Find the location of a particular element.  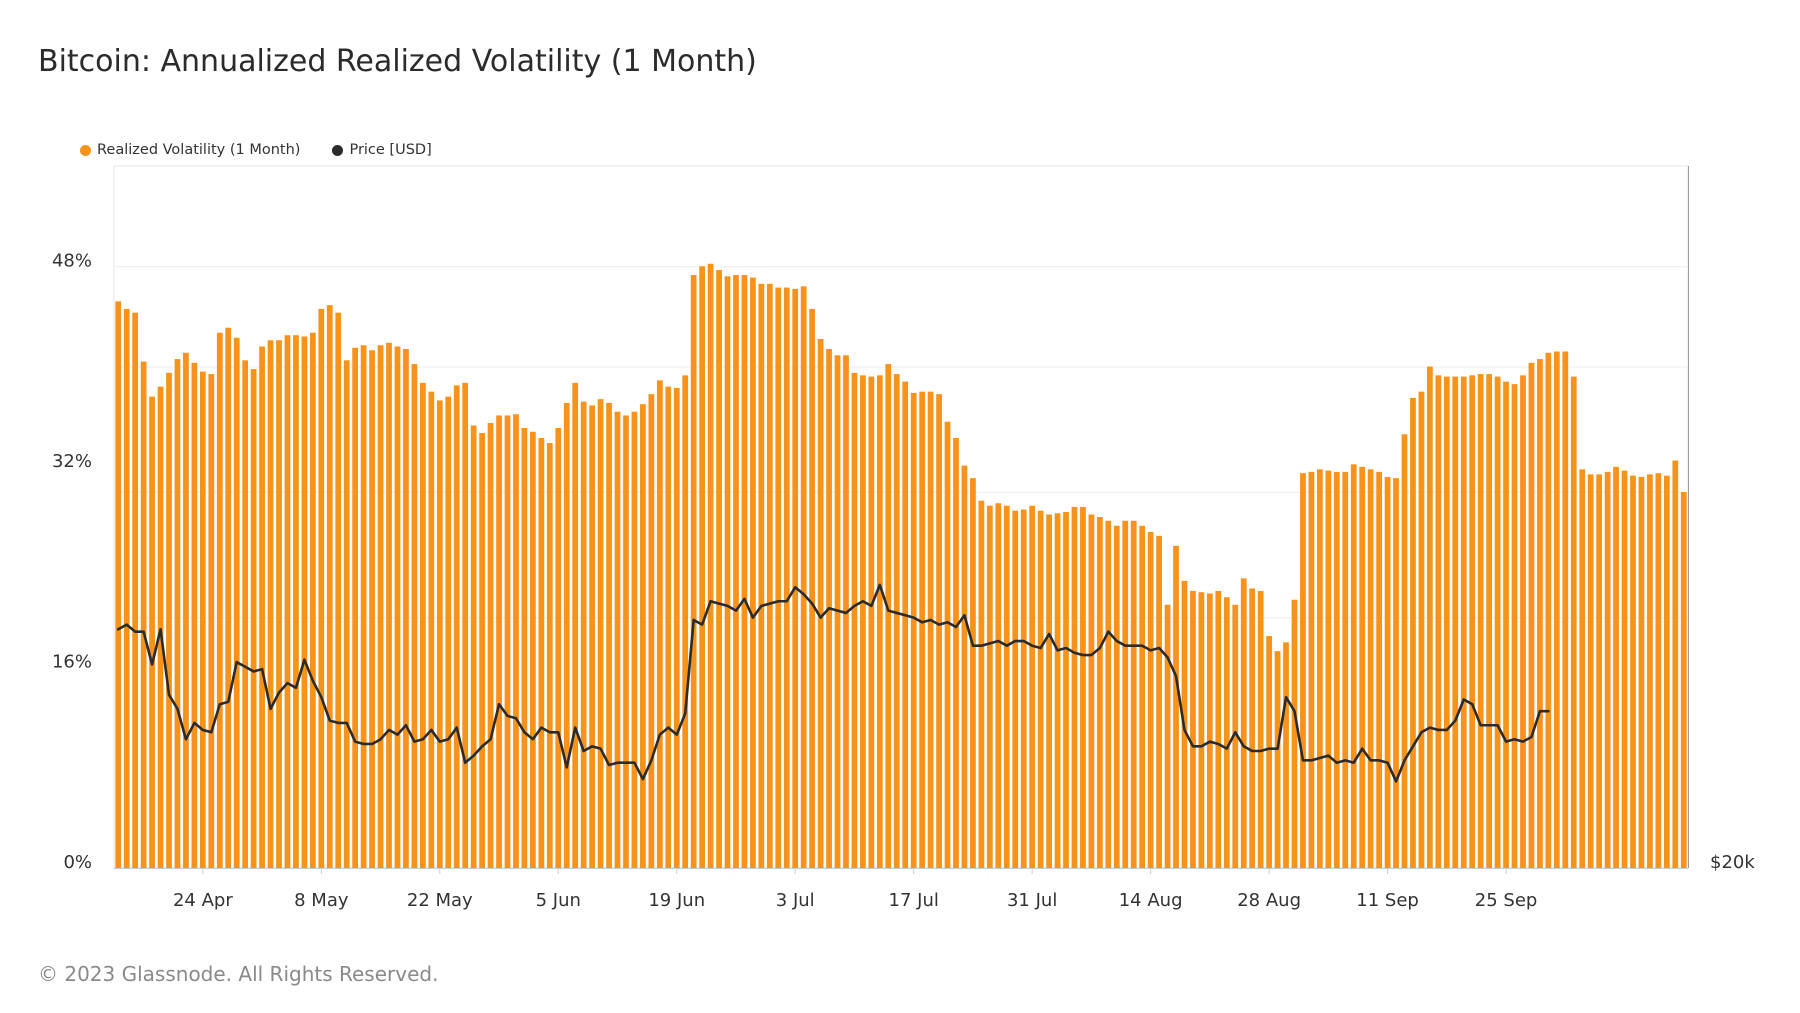

x-tick-label: 17 Jul is located at coordinates (914, 900).